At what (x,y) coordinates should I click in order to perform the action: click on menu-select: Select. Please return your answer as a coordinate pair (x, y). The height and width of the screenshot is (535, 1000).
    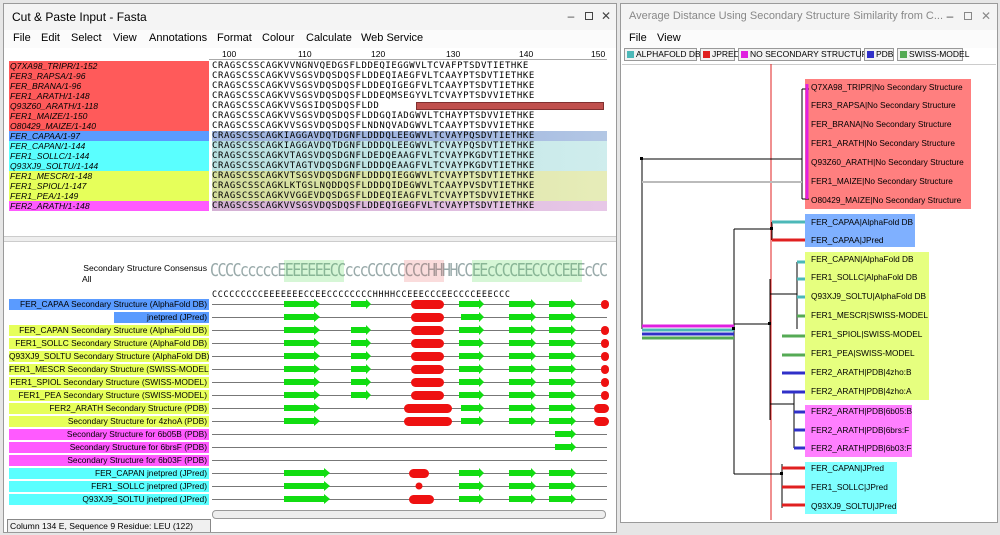
    Looking at the image, I should click on (86, 38).